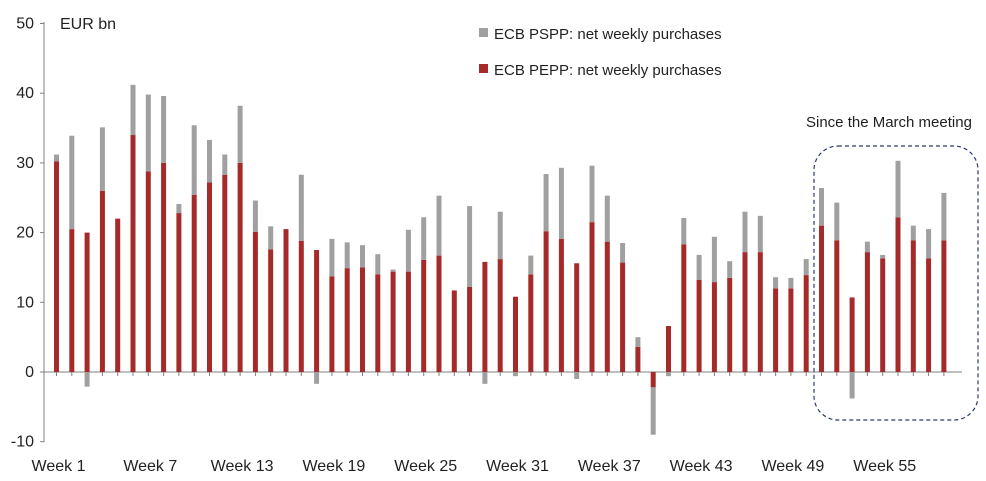  Describe the element at coordinates (483, 68) in the screenshot. I see `legend-swatch-pepp` at that location.